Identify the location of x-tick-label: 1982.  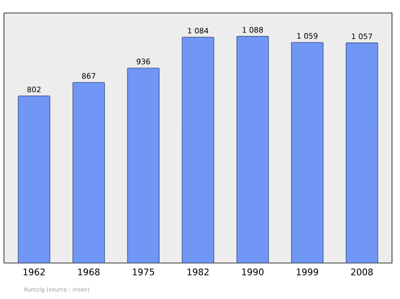
(198, 272).